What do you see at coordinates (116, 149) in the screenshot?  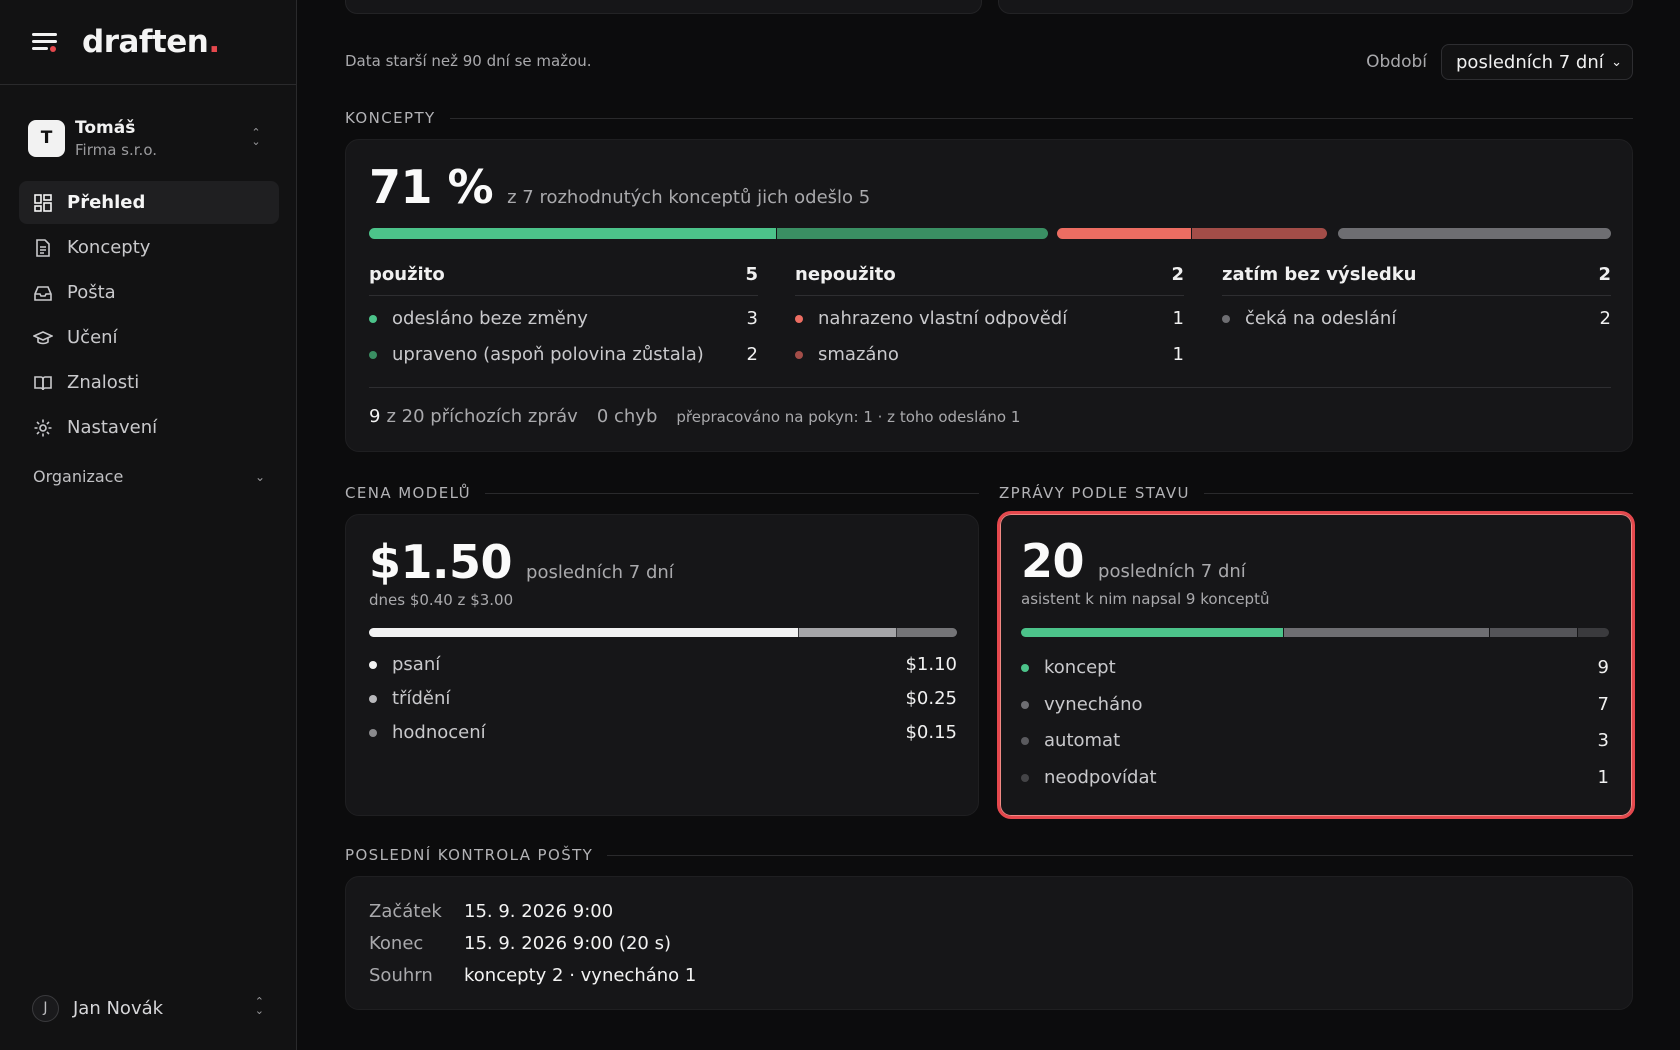 I see `account-company: Firma s.r.o.` at bounding box center [116, 149].